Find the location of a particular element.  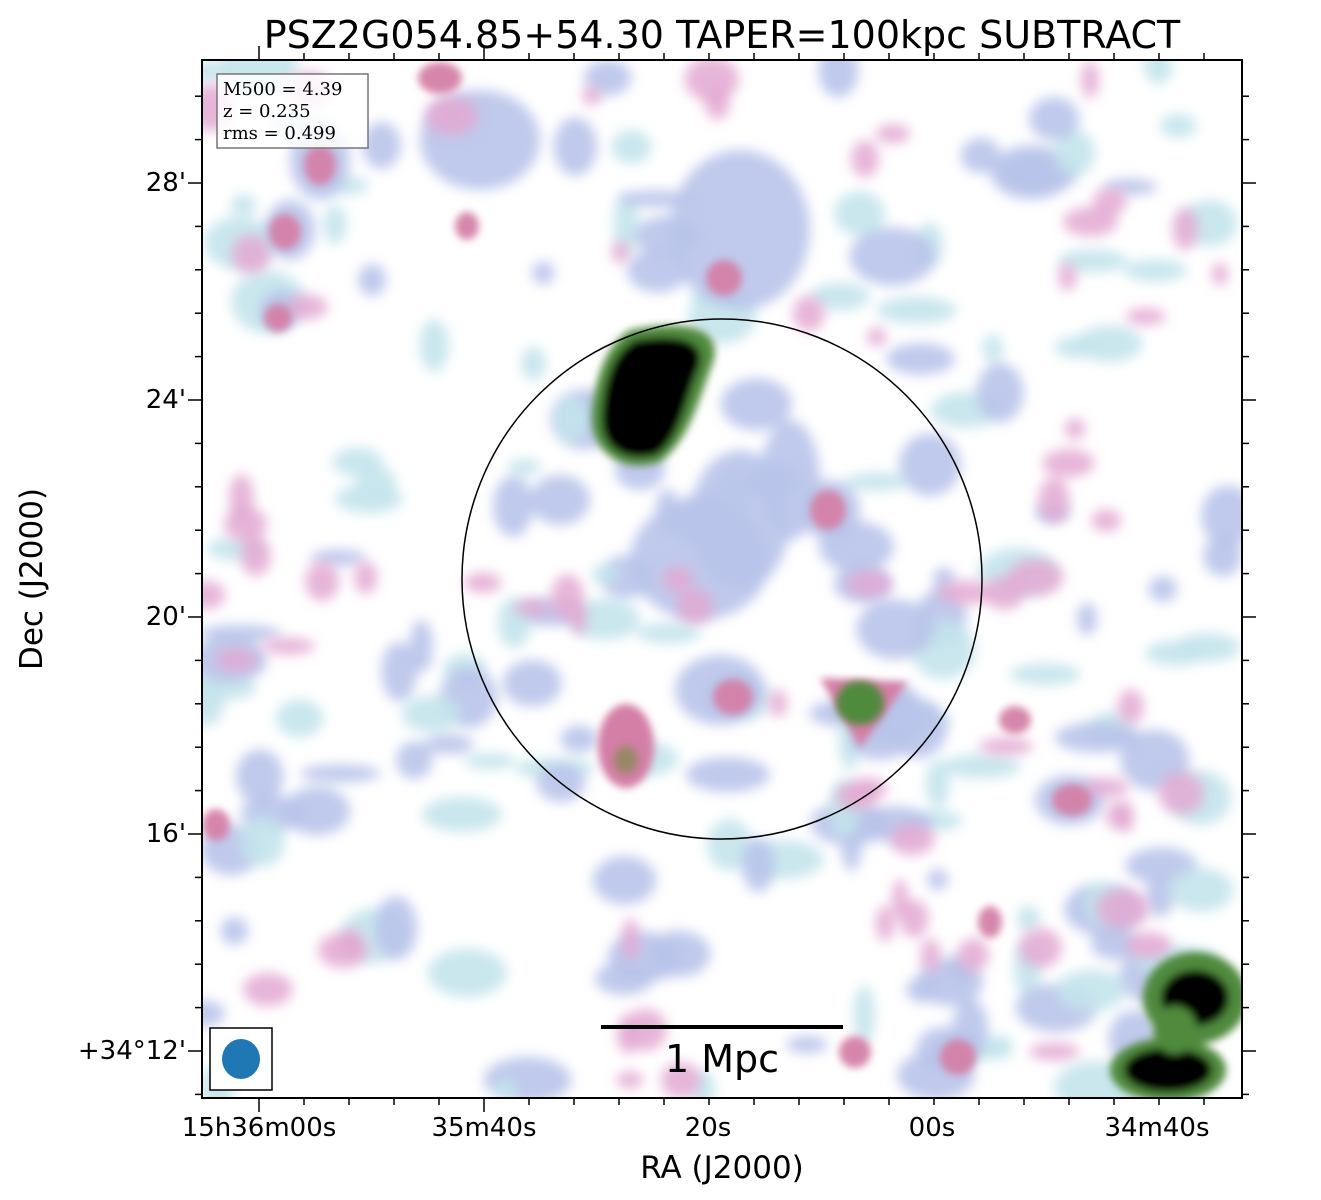

chart-title: PSZ2G054.85+54.30 TAPER=100kpc SUBTRACT is located at coordinates (722, 35).